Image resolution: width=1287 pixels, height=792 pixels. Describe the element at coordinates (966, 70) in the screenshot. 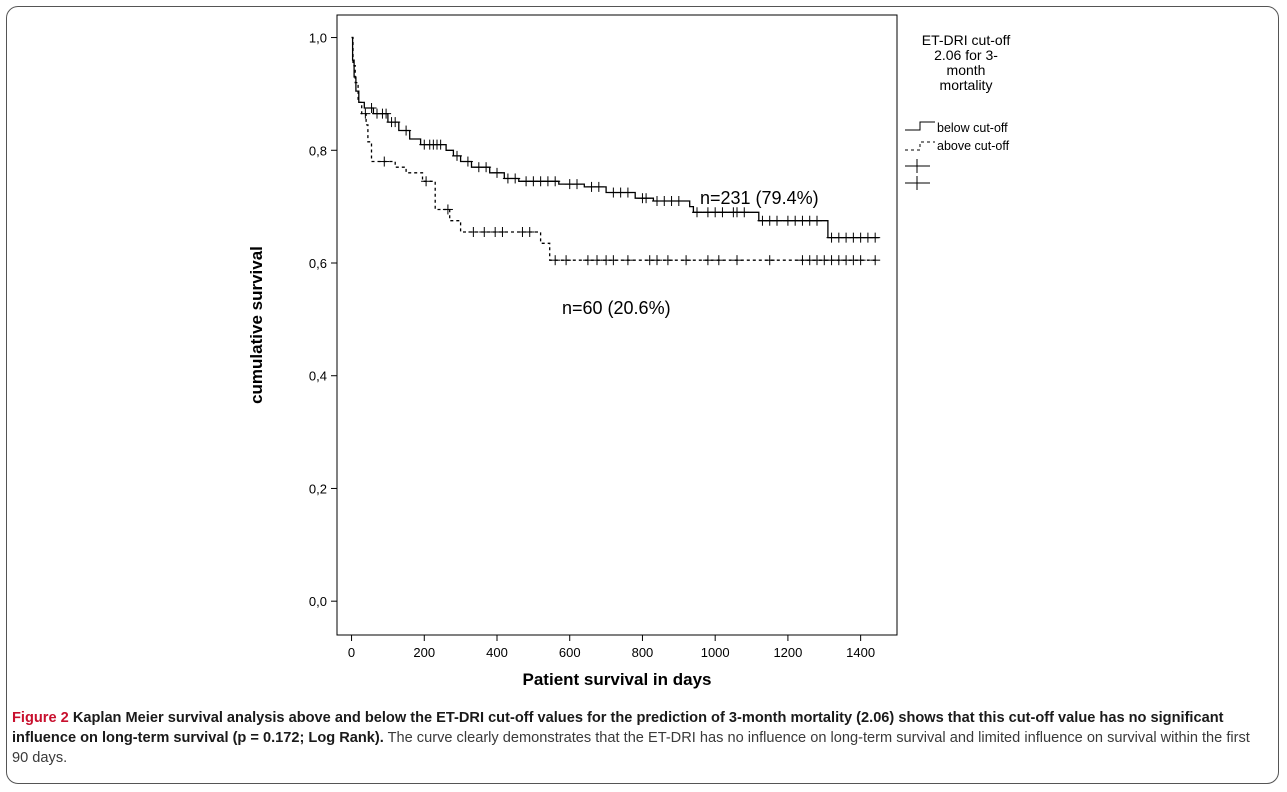

I see `legend-title-line: month` at that location.